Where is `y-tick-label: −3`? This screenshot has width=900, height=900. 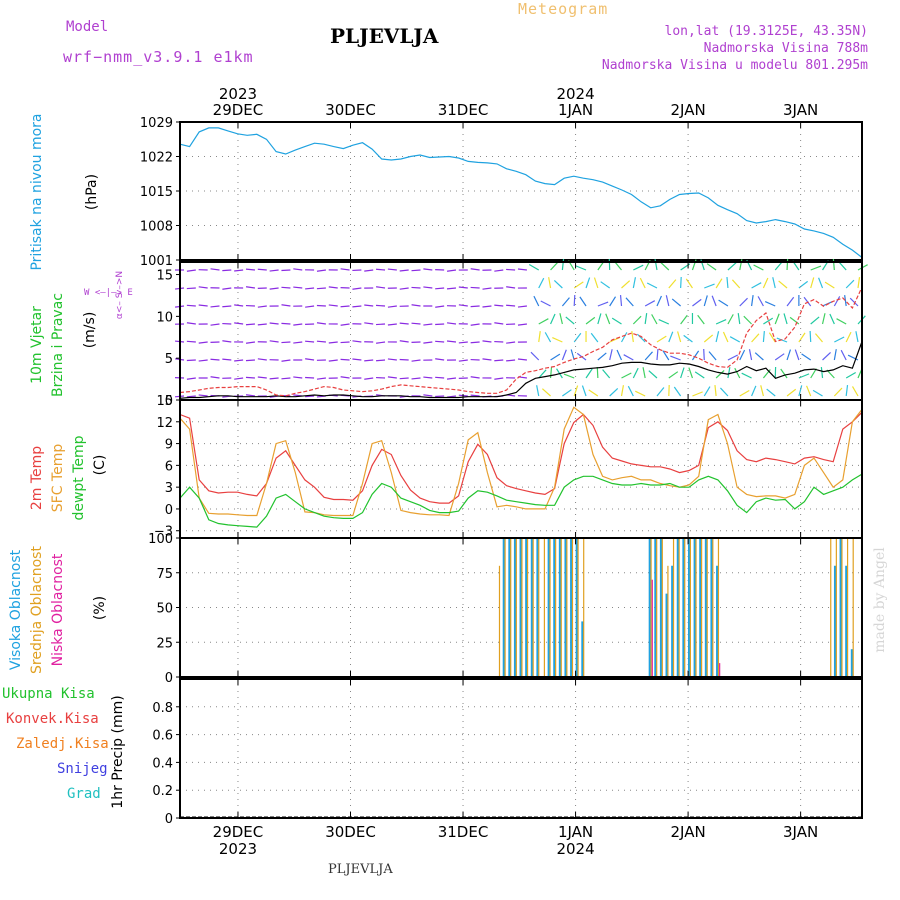
y-tick-label: −3 is located at coordinates (163, 532).